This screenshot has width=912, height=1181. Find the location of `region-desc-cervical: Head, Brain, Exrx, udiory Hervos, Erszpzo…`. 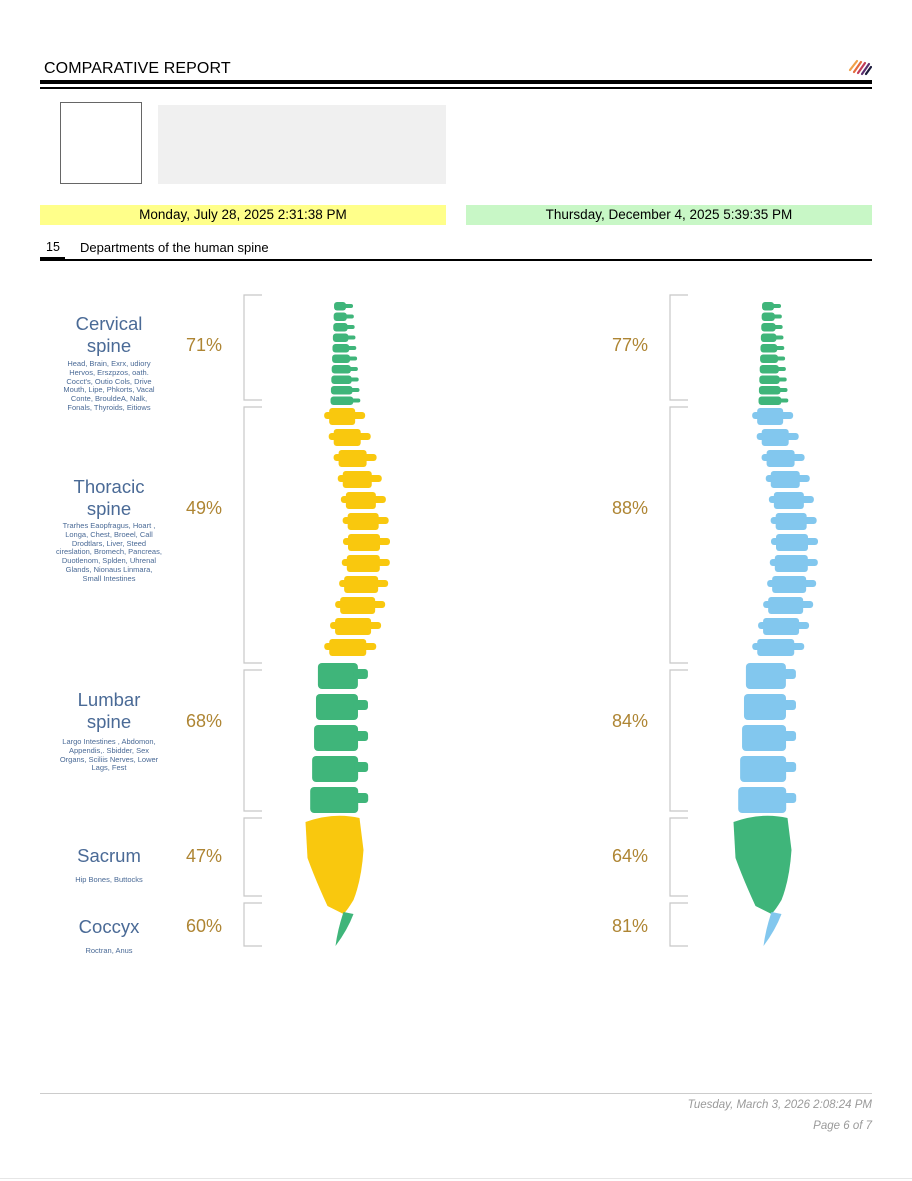

region-desc-cervical: Head, Brain, Exrx, udiory Hervos, Erszpzo… is located at coordinates (109, 385).